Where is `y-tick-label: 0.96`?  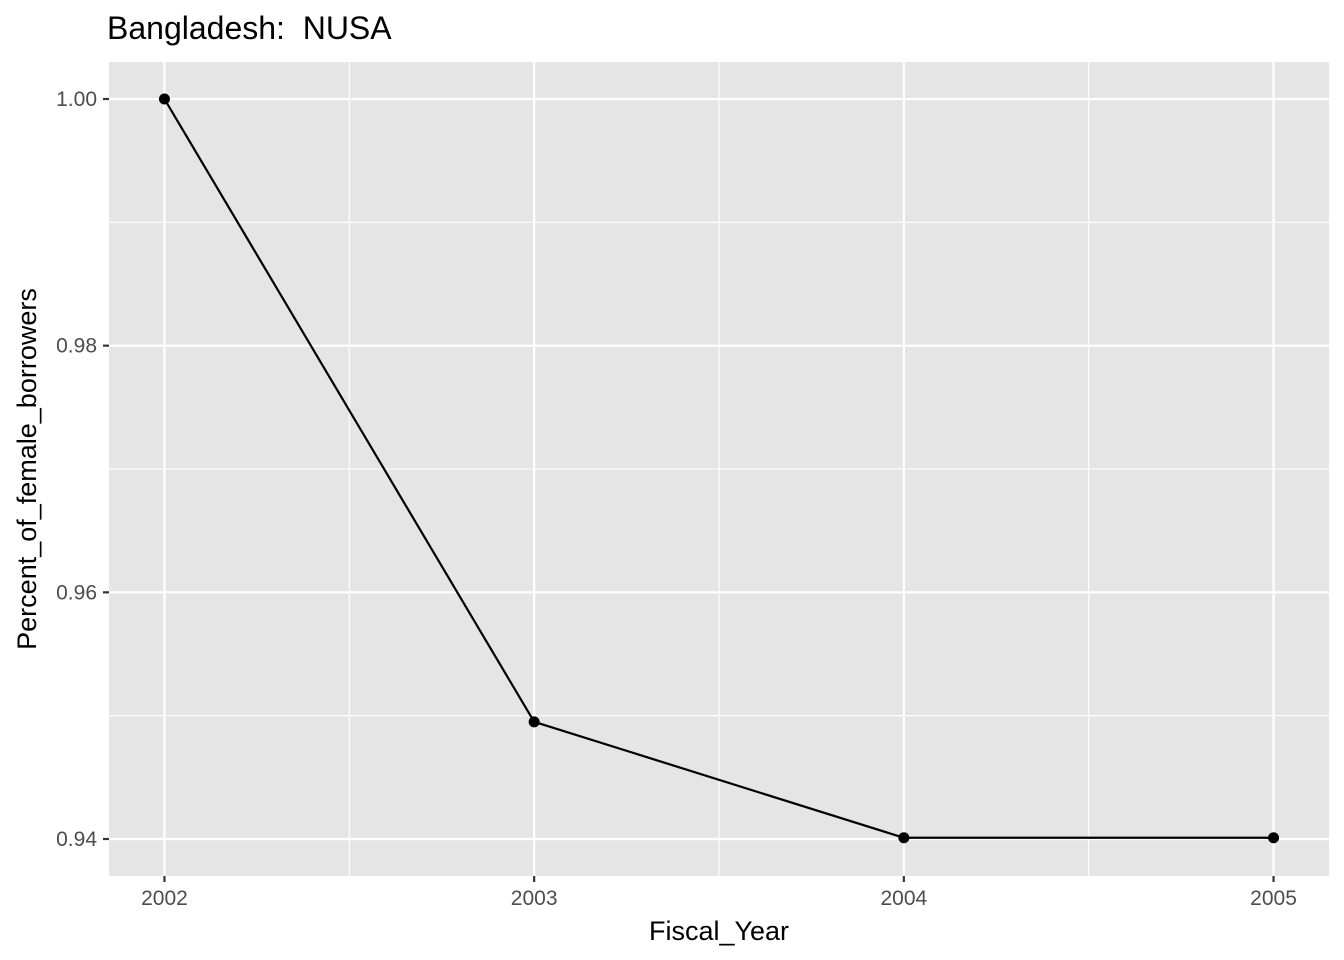
y-tick-label: 0.96 is located at coordinates (76, 592).